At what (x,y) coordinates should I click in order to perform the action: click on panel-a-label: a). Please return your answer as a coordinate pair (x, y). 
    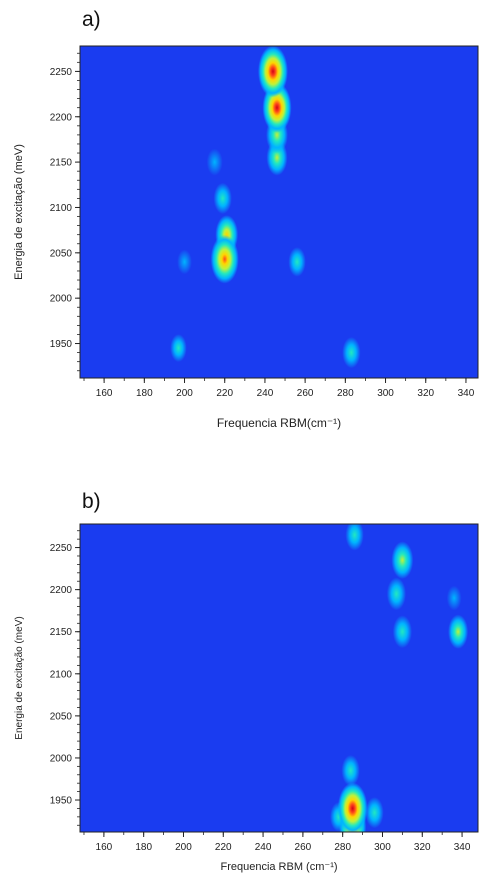
    Looking at the image, I should click on (91, 19).